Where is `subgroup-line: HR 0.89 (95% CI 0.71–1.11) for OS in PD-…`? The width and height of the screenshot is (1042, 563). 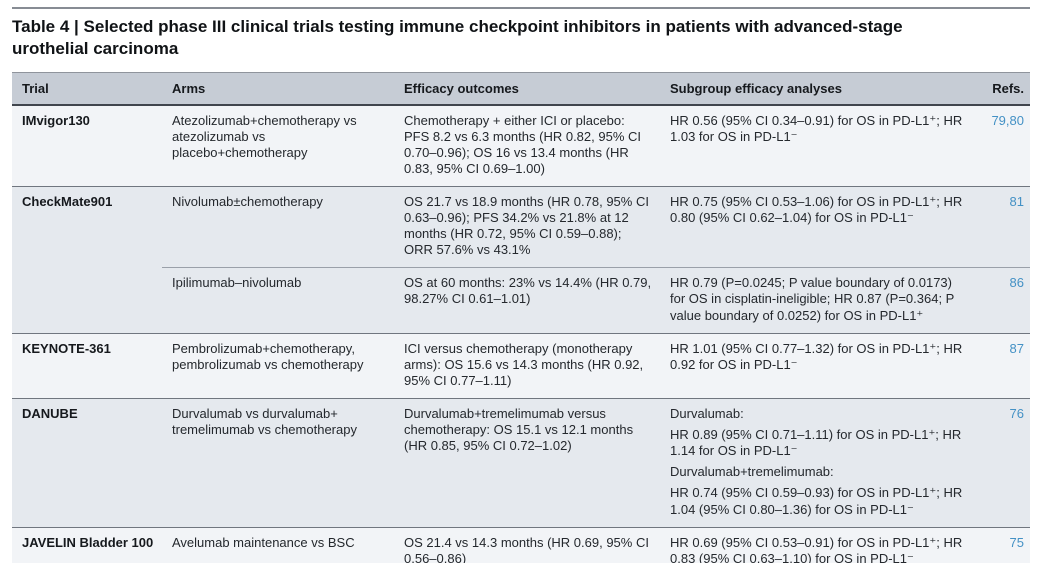
subgroup-line: HR 0.89 (95% CI 0.71–1.11) for OS in PD-… is located at coordinates (816, 443).